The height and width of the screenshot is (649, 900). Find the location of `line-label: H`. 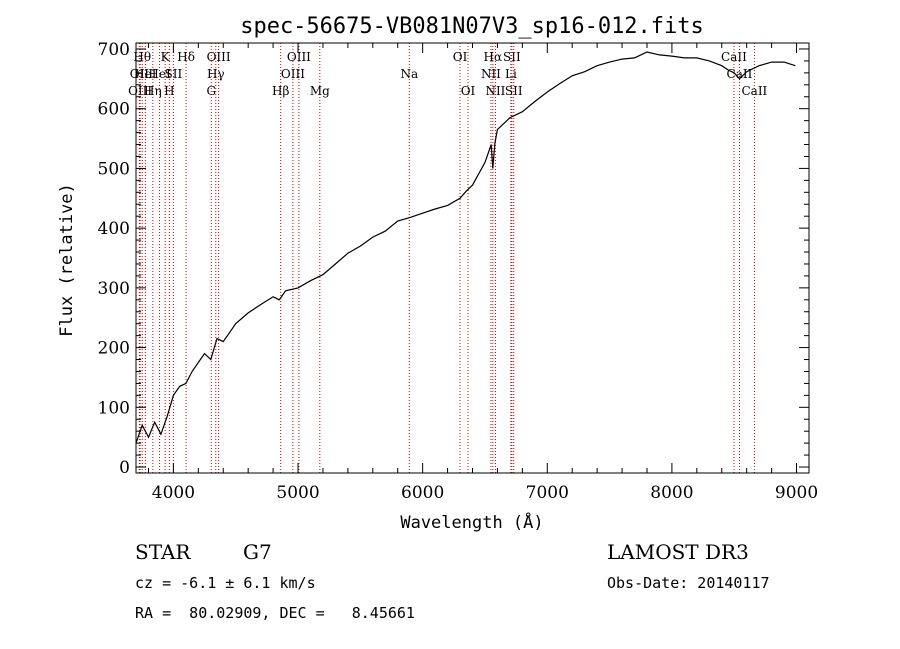

line-label: H is located at coordinates (169, 91).